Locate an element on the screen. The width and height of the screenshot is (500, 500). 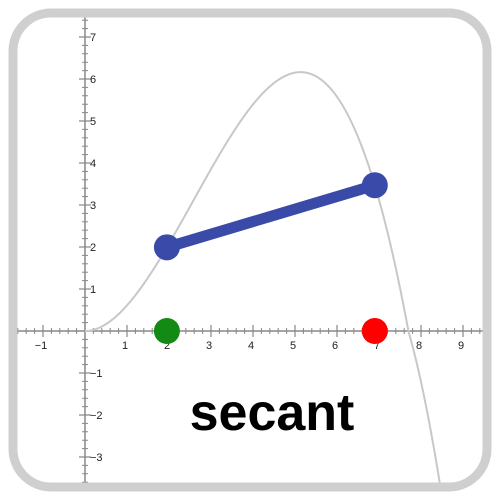
y-tick-label: 4 is located at coordinates (93, 164).